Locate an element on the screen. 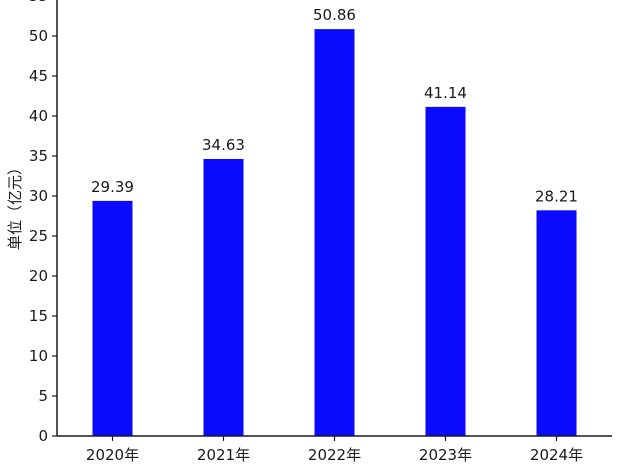 This screenshot has width=640, height=476. y-tick-label: 45 is located at coordinates (38, 76).